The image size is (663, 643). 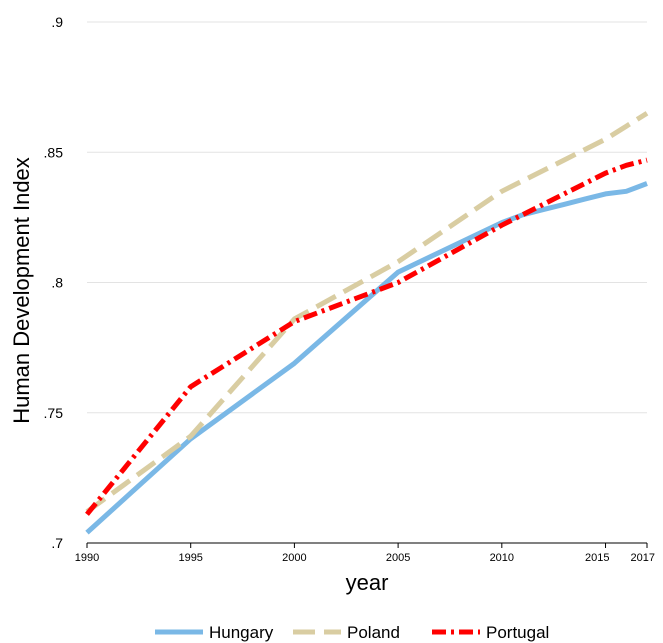 What do you see at coordinates (54, 413) in the screenshot?
I see `y-tick-label: .75` at bounding box center [54, 413].